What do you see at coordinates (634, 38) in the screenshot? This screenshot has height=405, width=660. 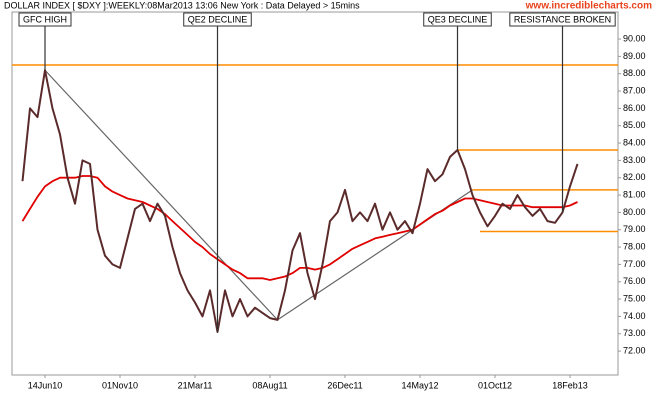 I see `y-tick-label: 90.00` at bounding box center [634, 38].